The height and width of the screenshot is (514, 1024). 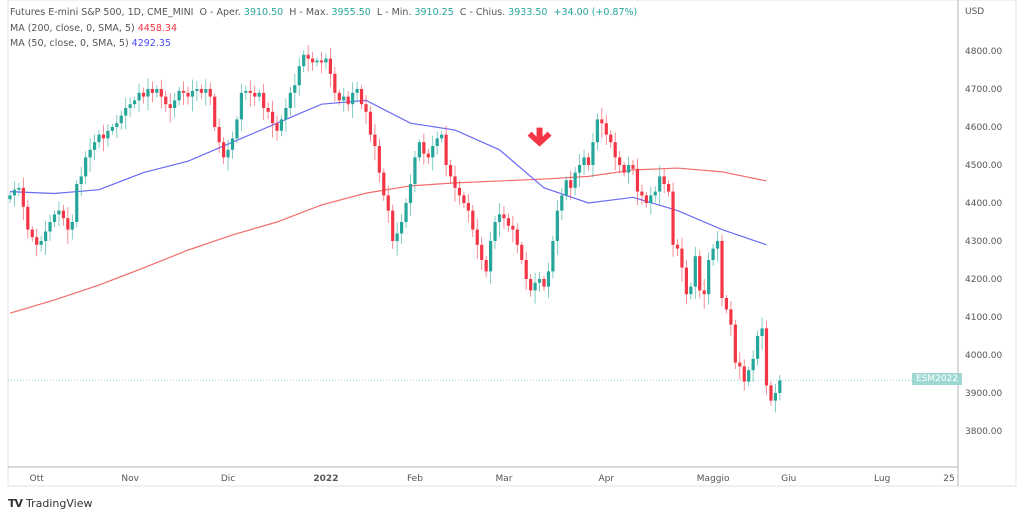 I want to click on down-arrow-icon, so click(x=539, y=137).